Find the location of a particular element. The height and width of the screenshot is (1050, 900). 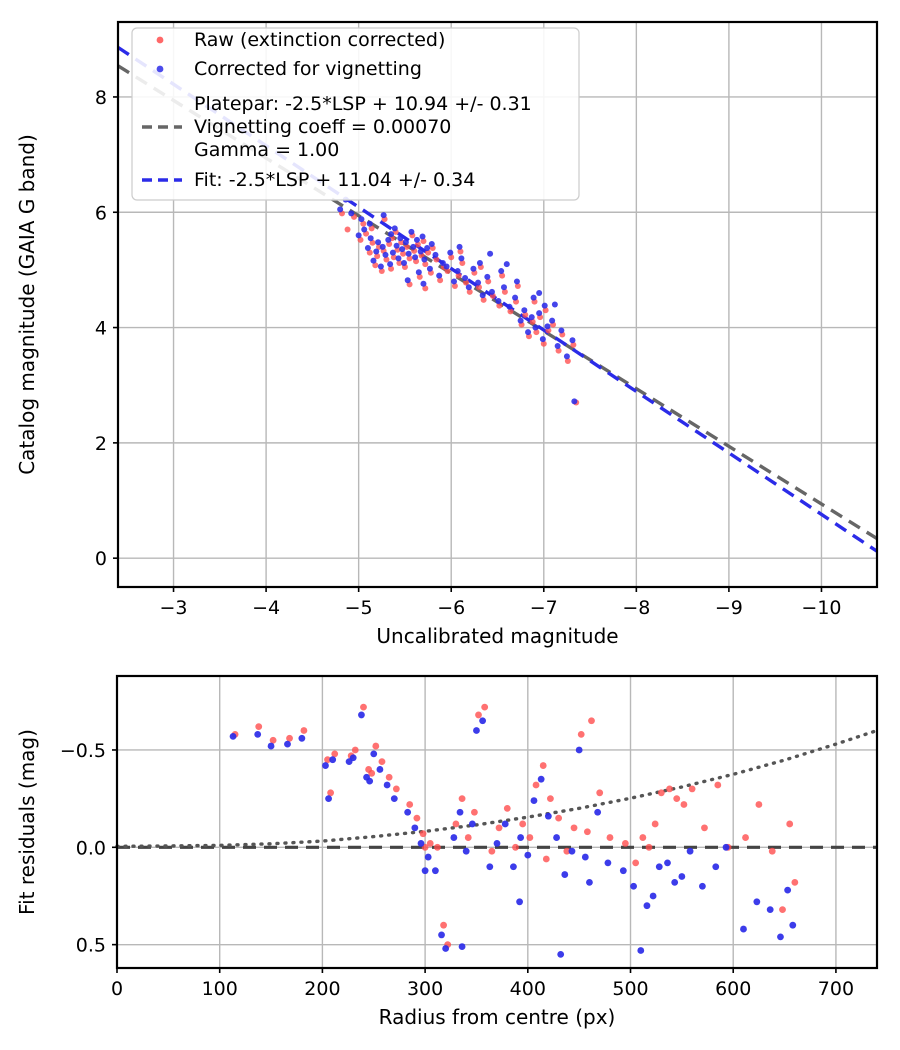

y-tick-label: −0.5 is located at coordinates (83, 751).